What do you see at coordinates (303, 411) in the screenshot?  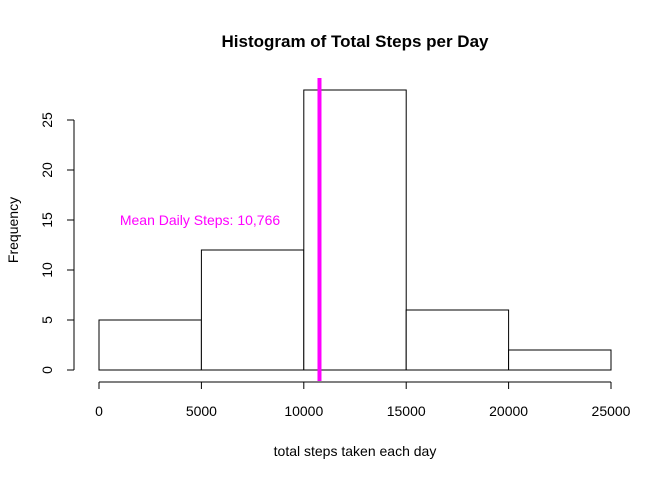 I see `x-tick-label: 10000` at bounding box center [303, 411].